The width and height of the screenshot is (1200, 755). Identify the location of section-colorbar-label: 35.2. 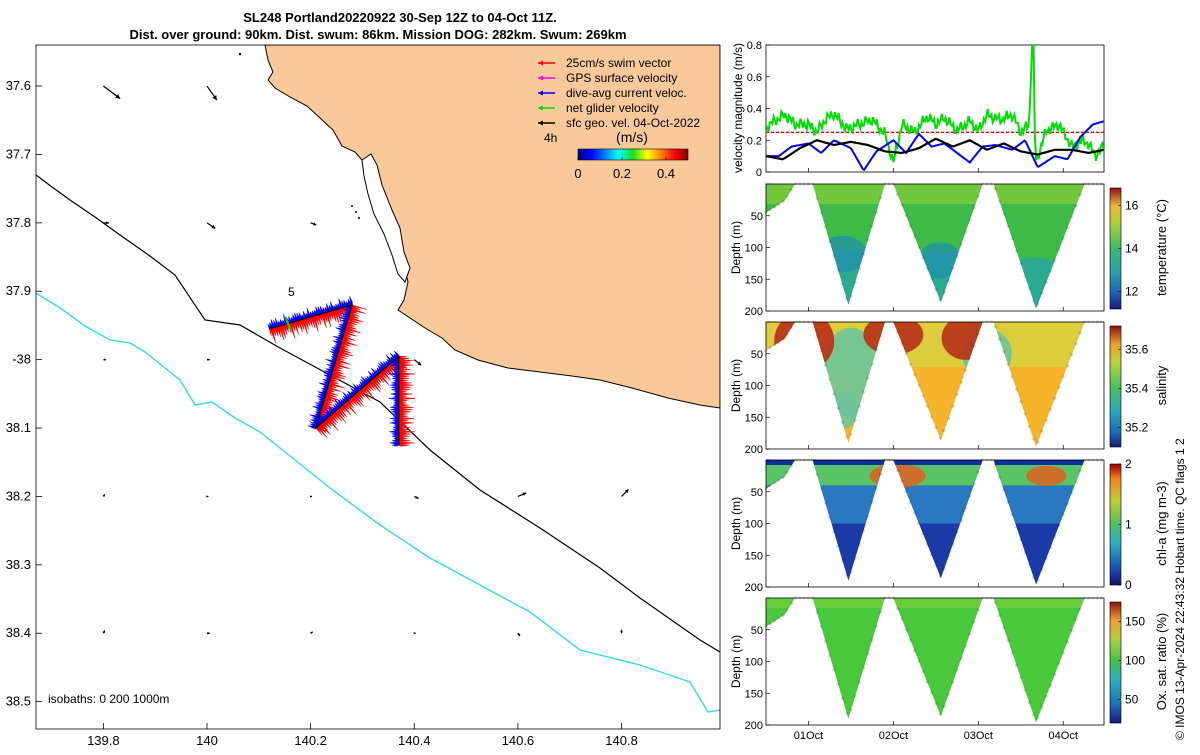
(1137, 427).